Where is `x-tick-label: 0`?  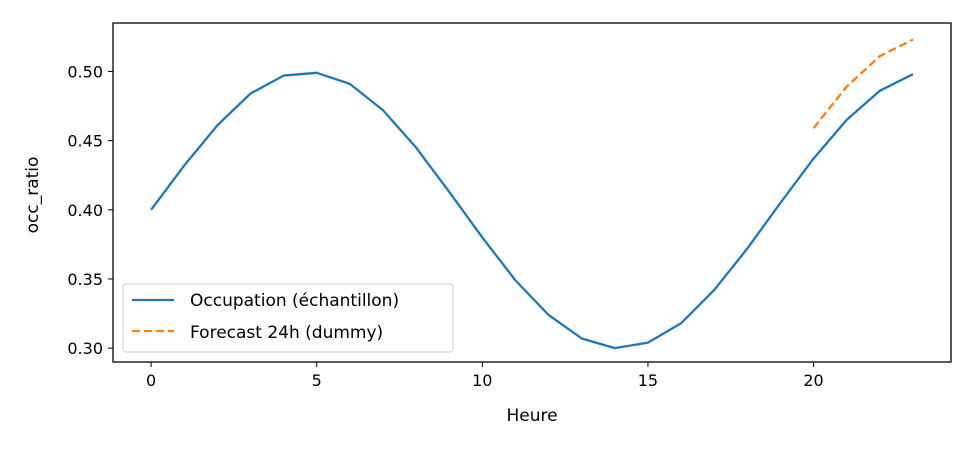
x-tick-label: 0 is located at coordinates (151, 380).